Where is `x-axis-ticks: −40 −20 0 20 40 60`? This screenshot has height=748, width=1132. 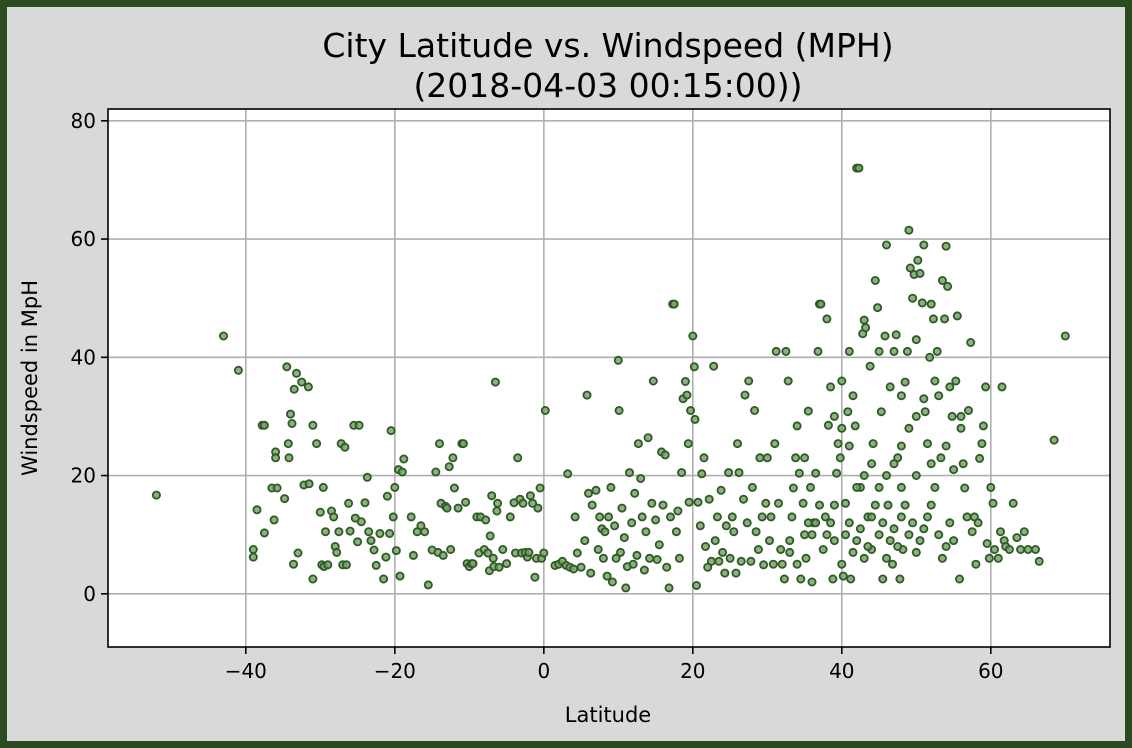 x-axis-ticks: −40 −20 0 20 40 60 is located at coordinates (614, 665).